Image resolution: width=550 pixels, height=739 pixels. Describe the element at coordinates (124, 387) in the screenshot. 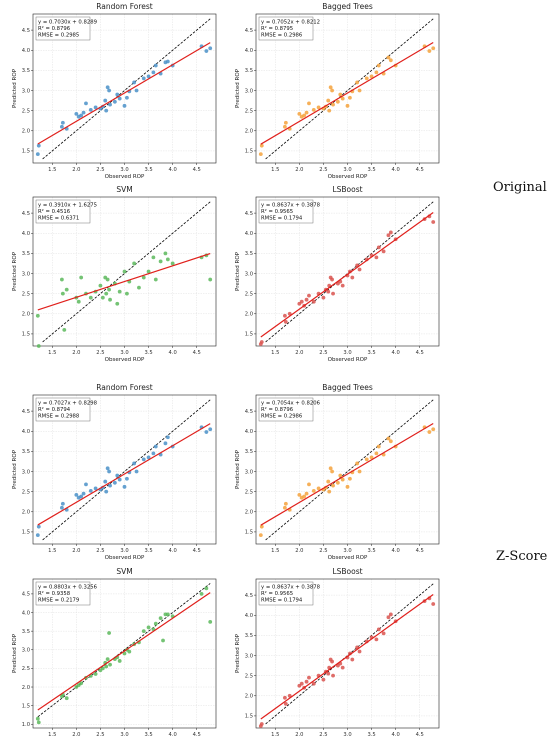

I see `panel-title: Random Forest` at that location.